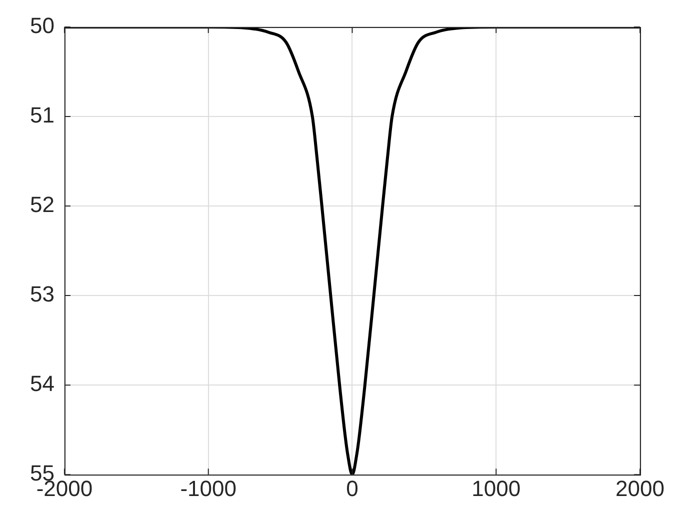 Image resolution: width=700 pixels, height=525 pixels. I want to click on x-tick-label: 2000, so click(640, 488).